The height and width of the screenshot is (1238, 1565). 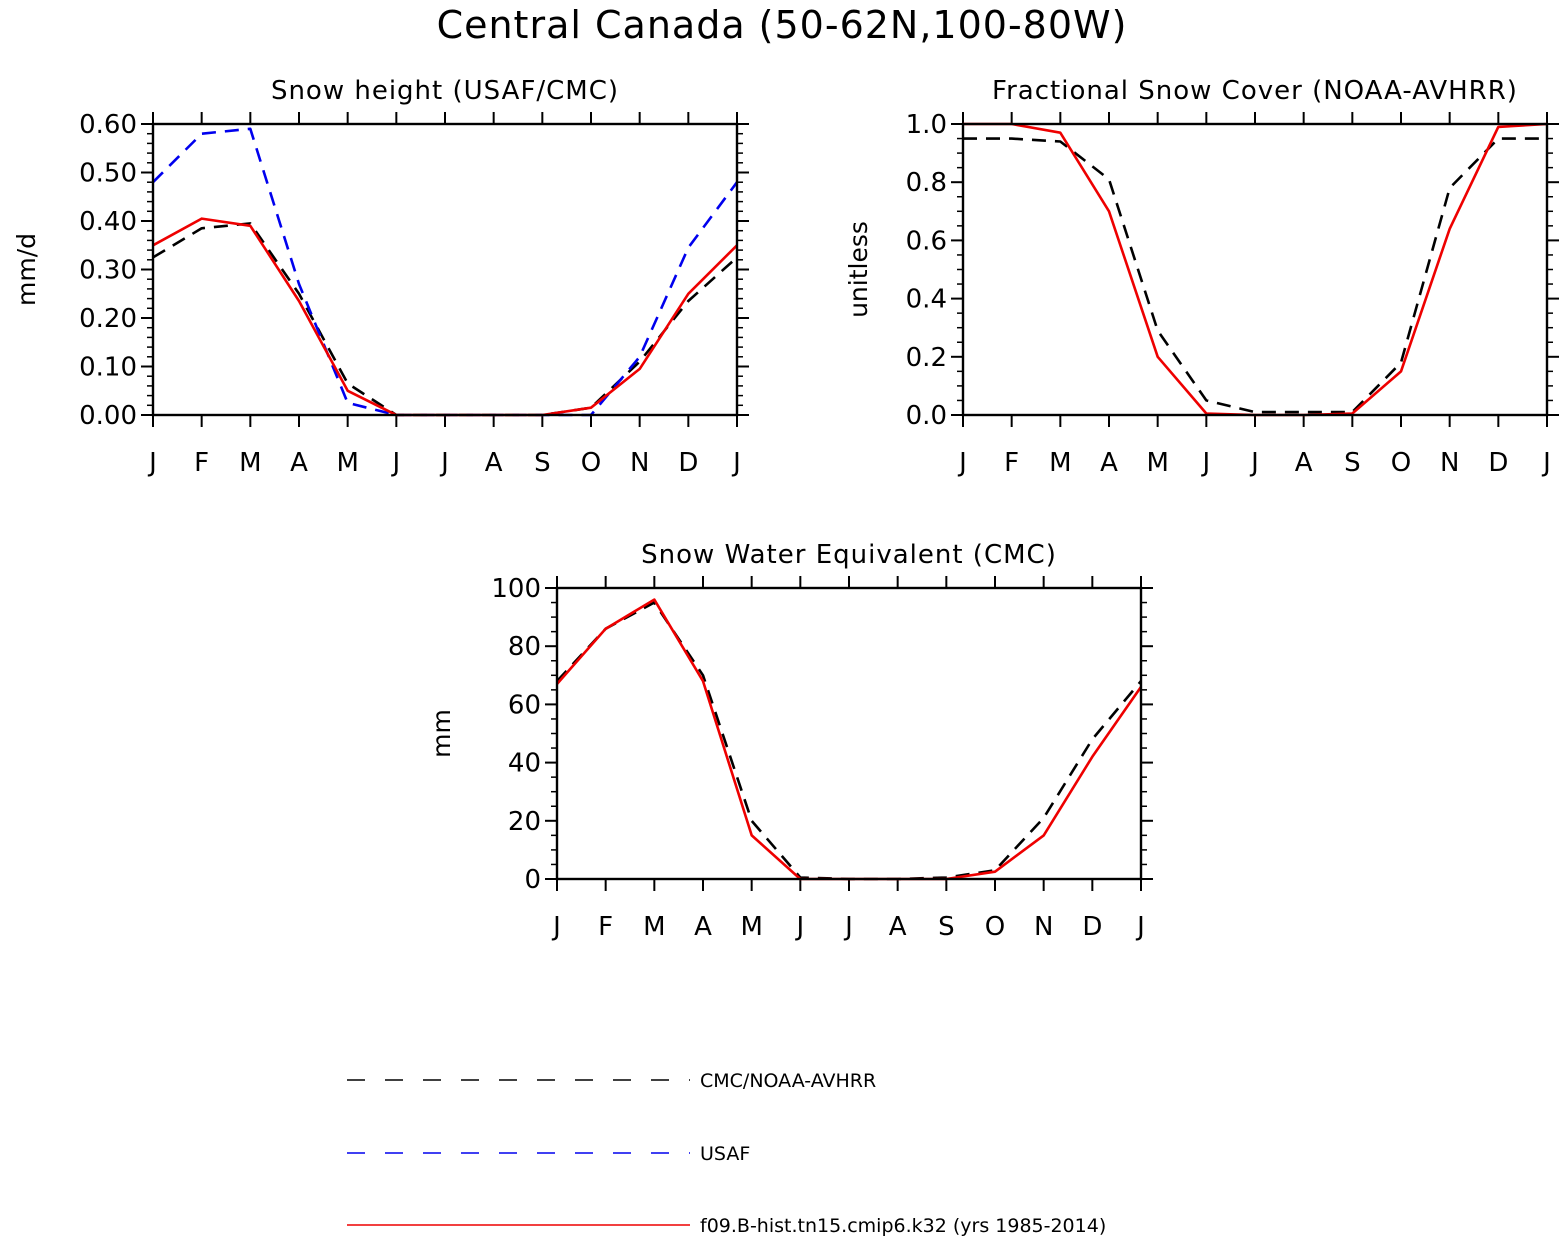 I want to click on series-line-usaf, so click(x=445, y=272).